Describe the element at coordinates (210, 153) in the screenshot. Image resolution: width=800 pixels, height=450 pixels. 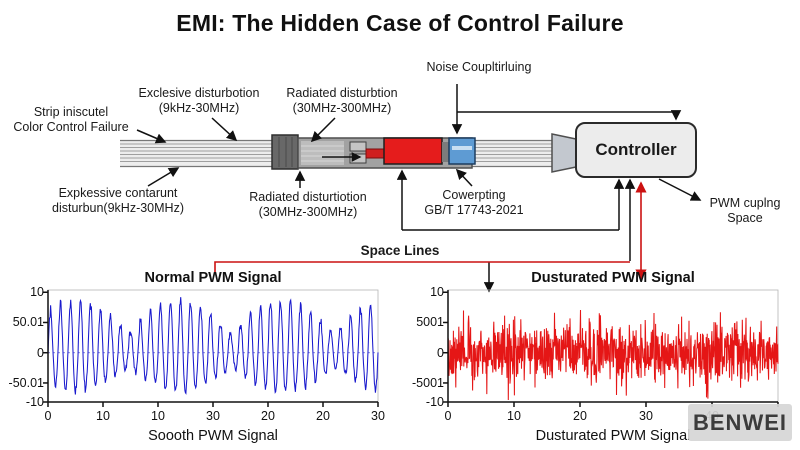
I see `cable-left-strands` at that location.